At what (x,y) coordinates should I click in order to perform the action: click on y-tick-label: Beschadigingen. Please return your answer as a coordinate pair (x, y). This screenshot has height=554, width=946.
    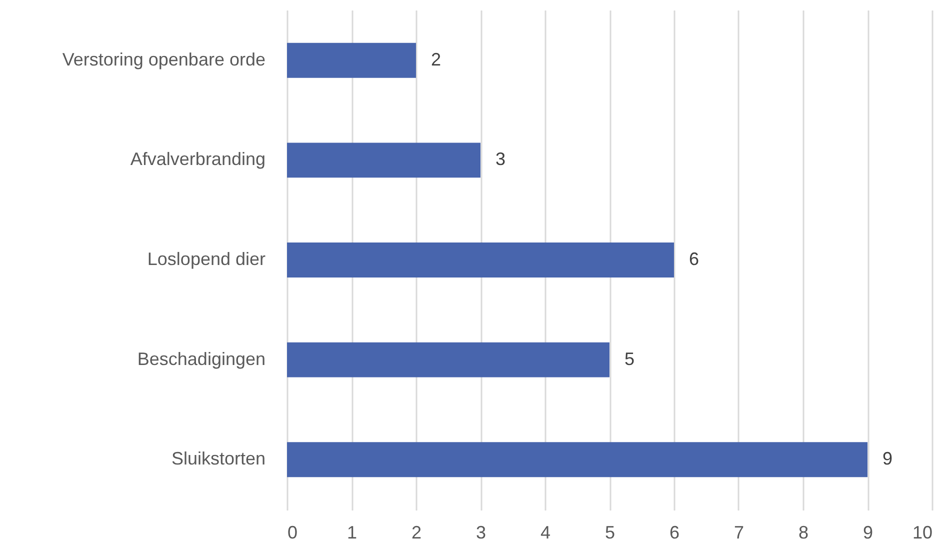
    Looking at the image, I should click on (201, 358).